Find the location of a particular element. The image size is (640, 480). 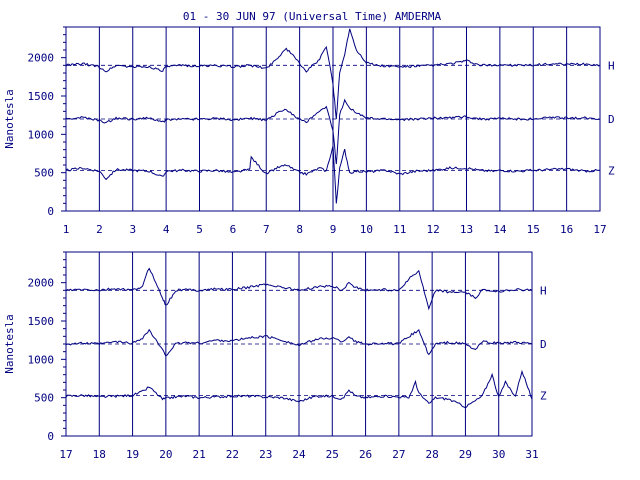

x-tick-label: 1 is located at coordinates (66, 229).